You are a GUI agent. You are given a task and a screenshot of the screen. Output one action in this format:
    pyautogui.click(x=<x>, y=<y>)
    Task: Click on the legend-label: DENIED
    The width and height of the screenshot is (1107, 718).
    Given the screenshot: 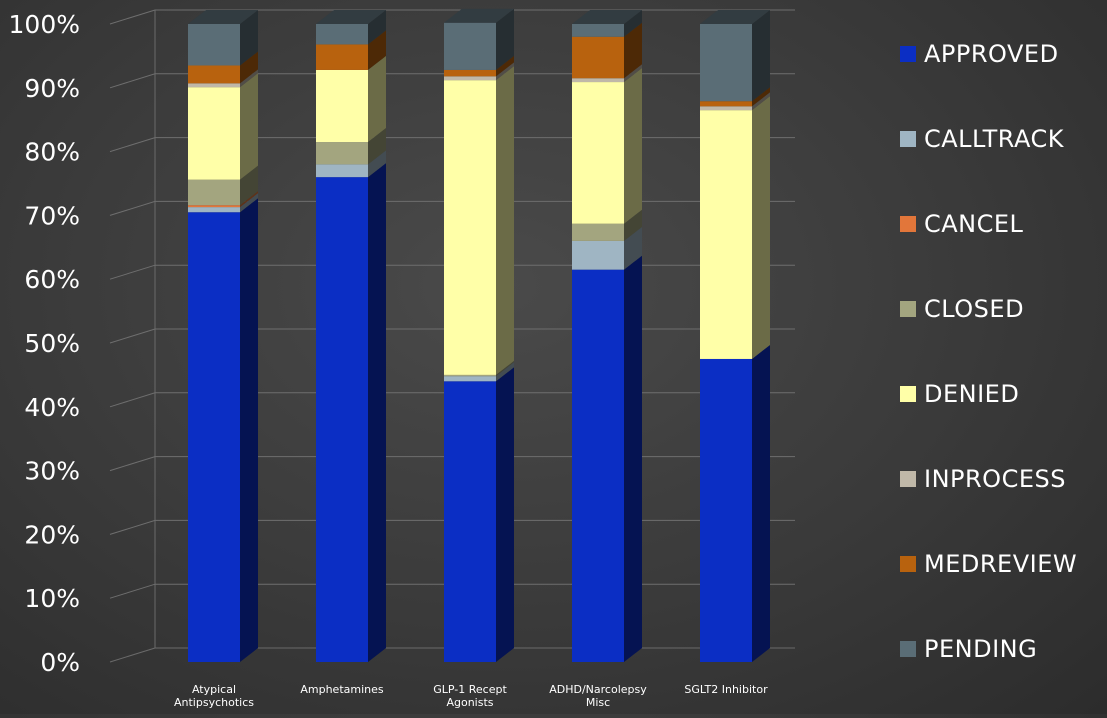 What is the action you would take?
    pyautogui.click(x=972, y=394)
    